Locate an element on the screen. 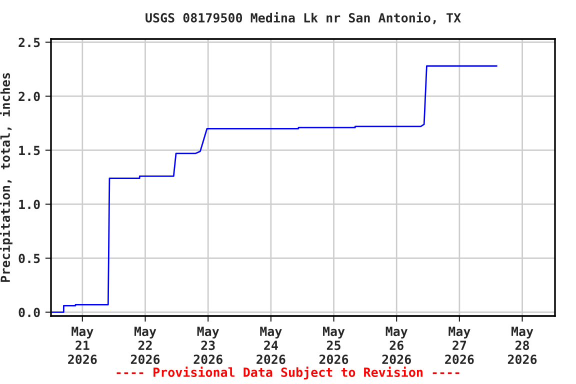  x-tick-label: May 21 2026 is located at coordinates (82, 345).